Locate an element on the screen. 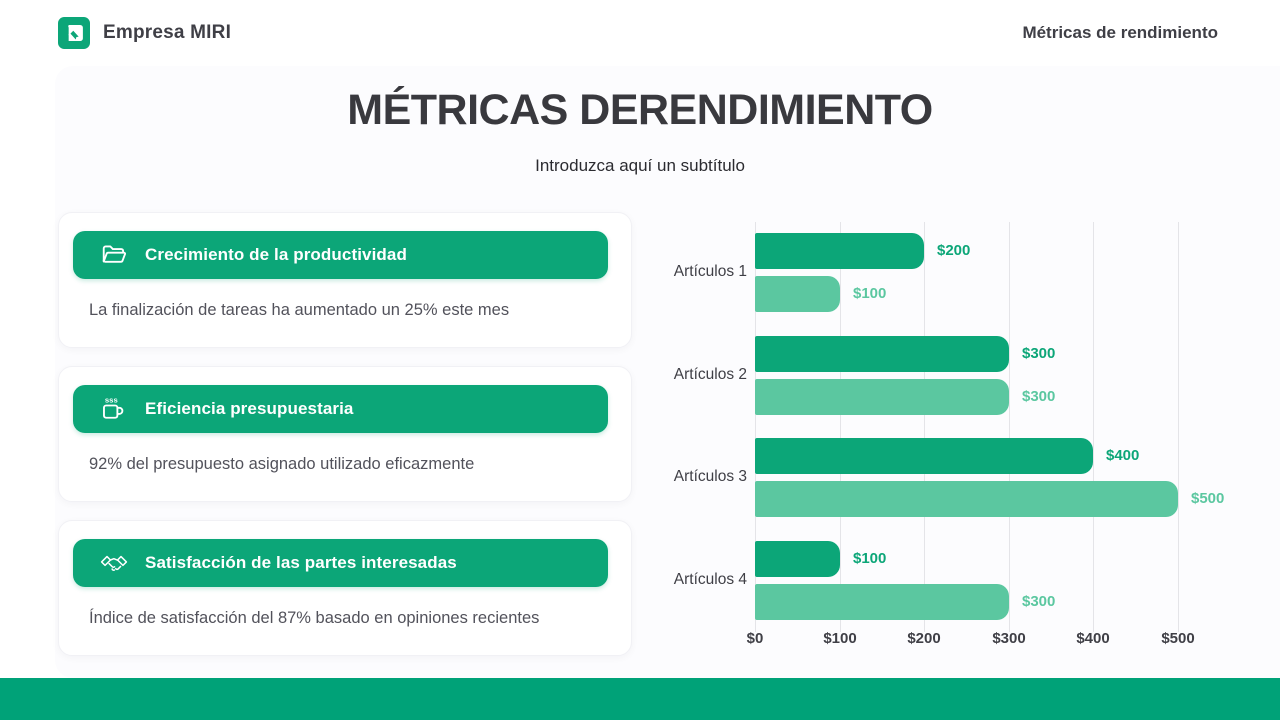  bar-value-label: $500 is located at coordinates (1208, 498).